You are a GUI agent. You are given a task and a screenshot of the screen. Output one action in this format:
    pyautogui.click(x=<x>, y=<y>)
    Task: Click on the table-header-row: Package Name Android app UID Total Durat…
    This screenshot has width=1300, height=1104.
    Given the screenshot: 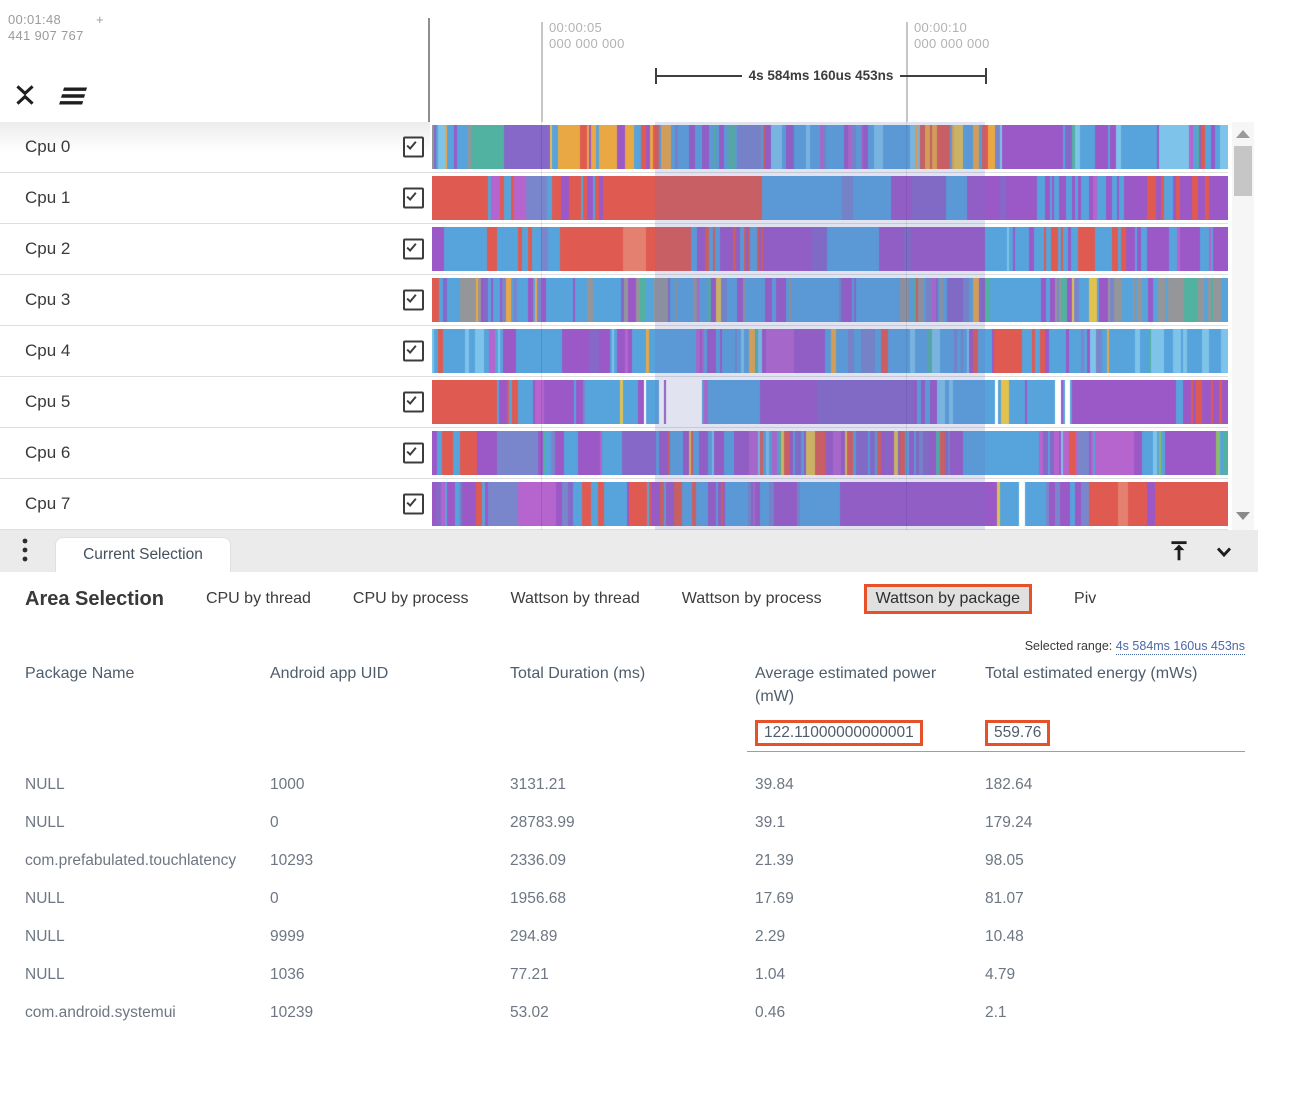 What is the action you would take?
    pyautogui.click(x=635, y=685)
    